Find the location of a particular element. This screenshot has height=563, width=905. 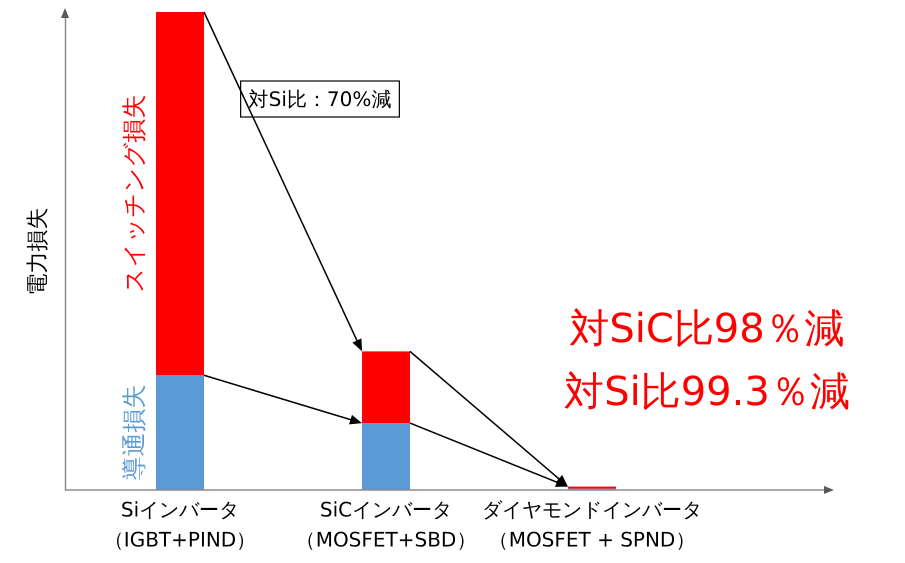

annotation: 対Si比99.3％減 is located at coordinates (707, 392).